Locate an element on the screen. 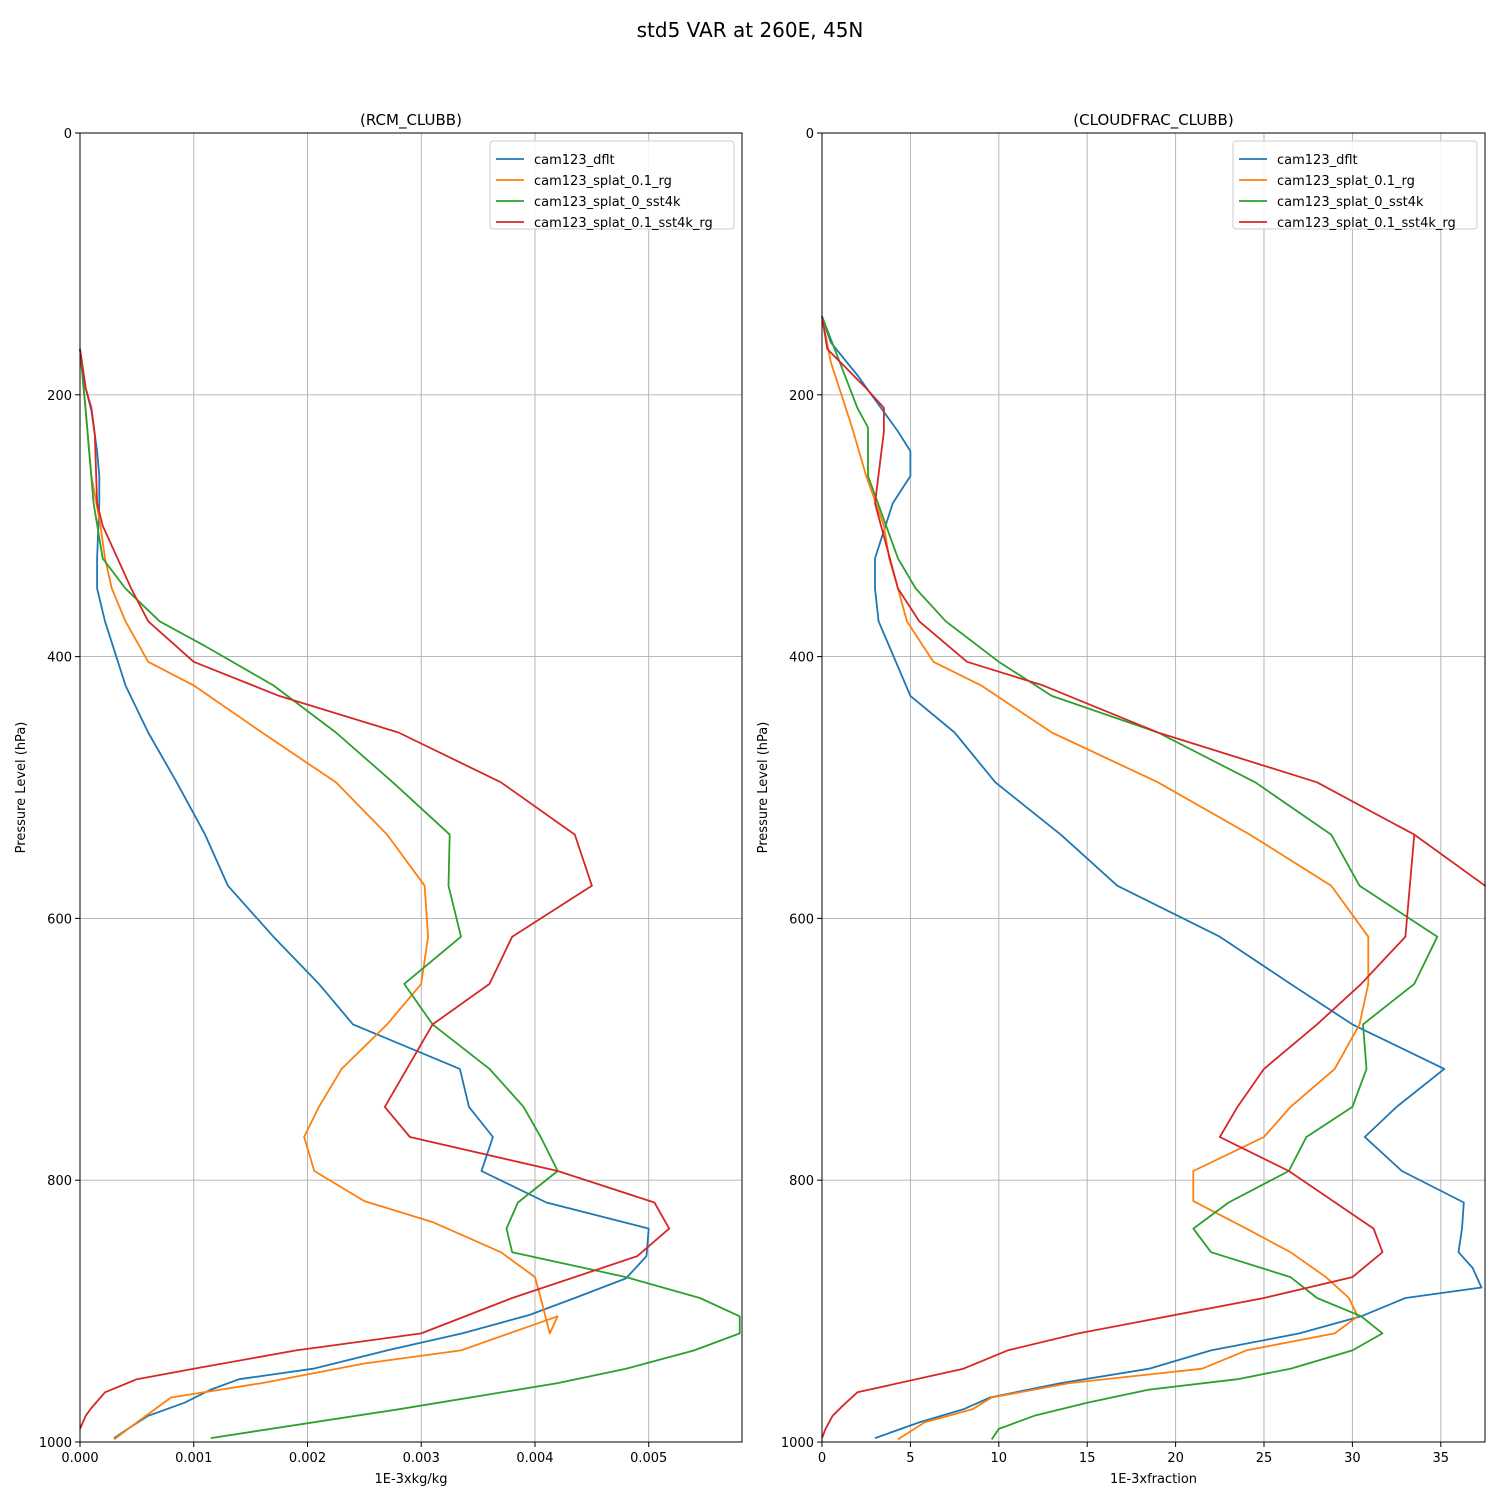 This screenshot has height=1504, width=1500. x-tick-label: 30 is located at coordinates (1352, 1458).